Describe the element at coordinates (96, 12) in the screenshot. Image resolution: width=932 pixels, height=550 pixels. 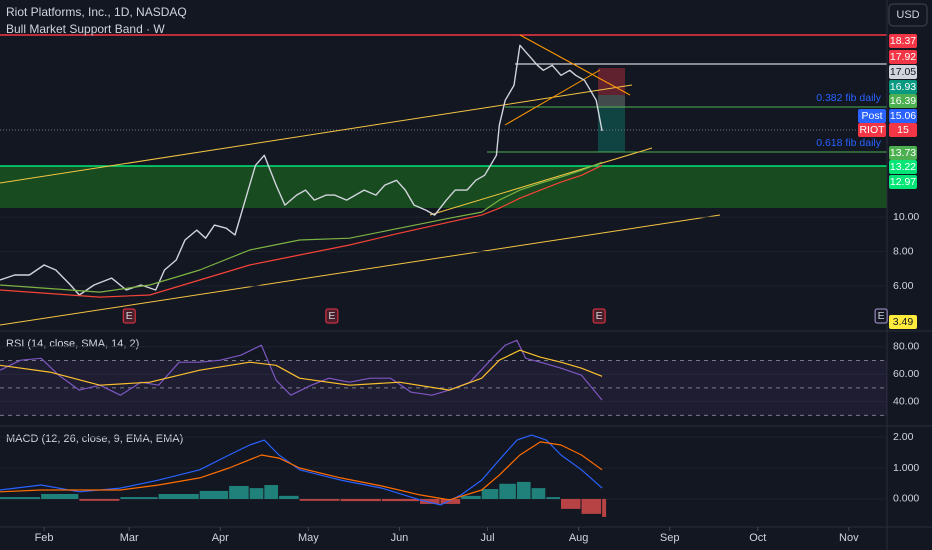
I see `chart-title: Riot Platforms, Inc., 1D, NASDAQ` at that location.